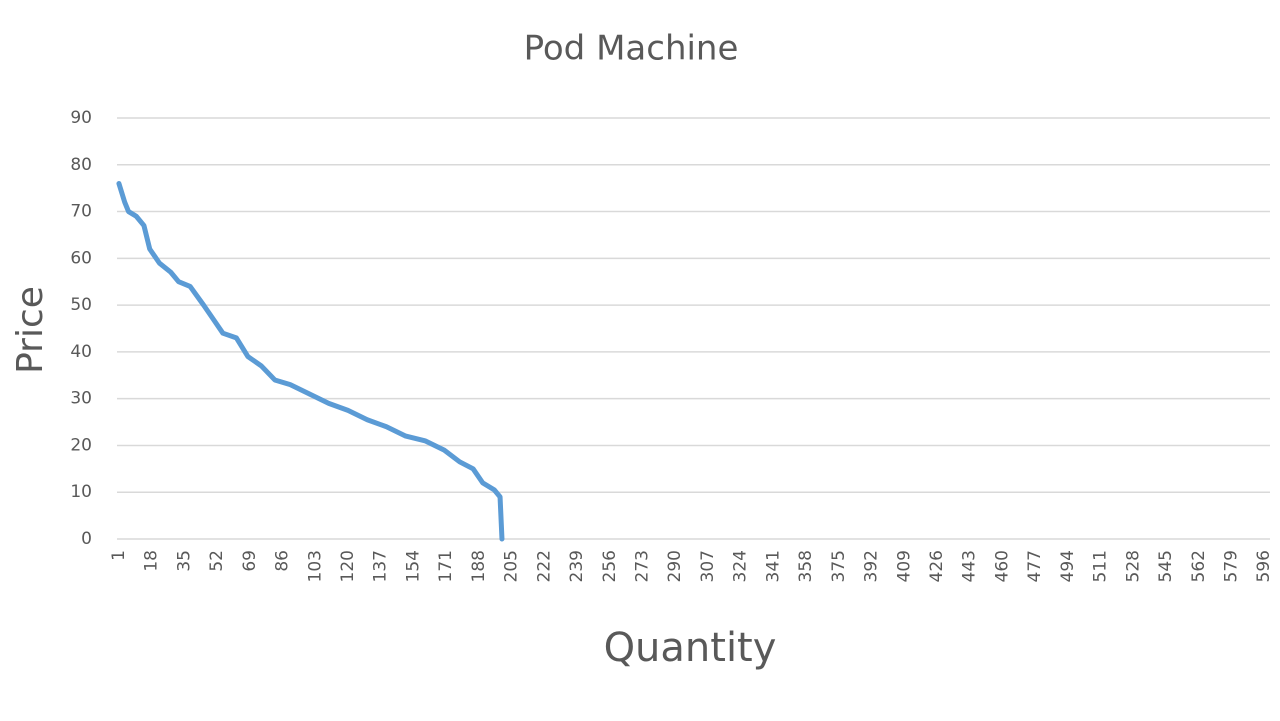 The image size is (1280, 721). I want to click on x-tick-label: 290, so click(675, 566).